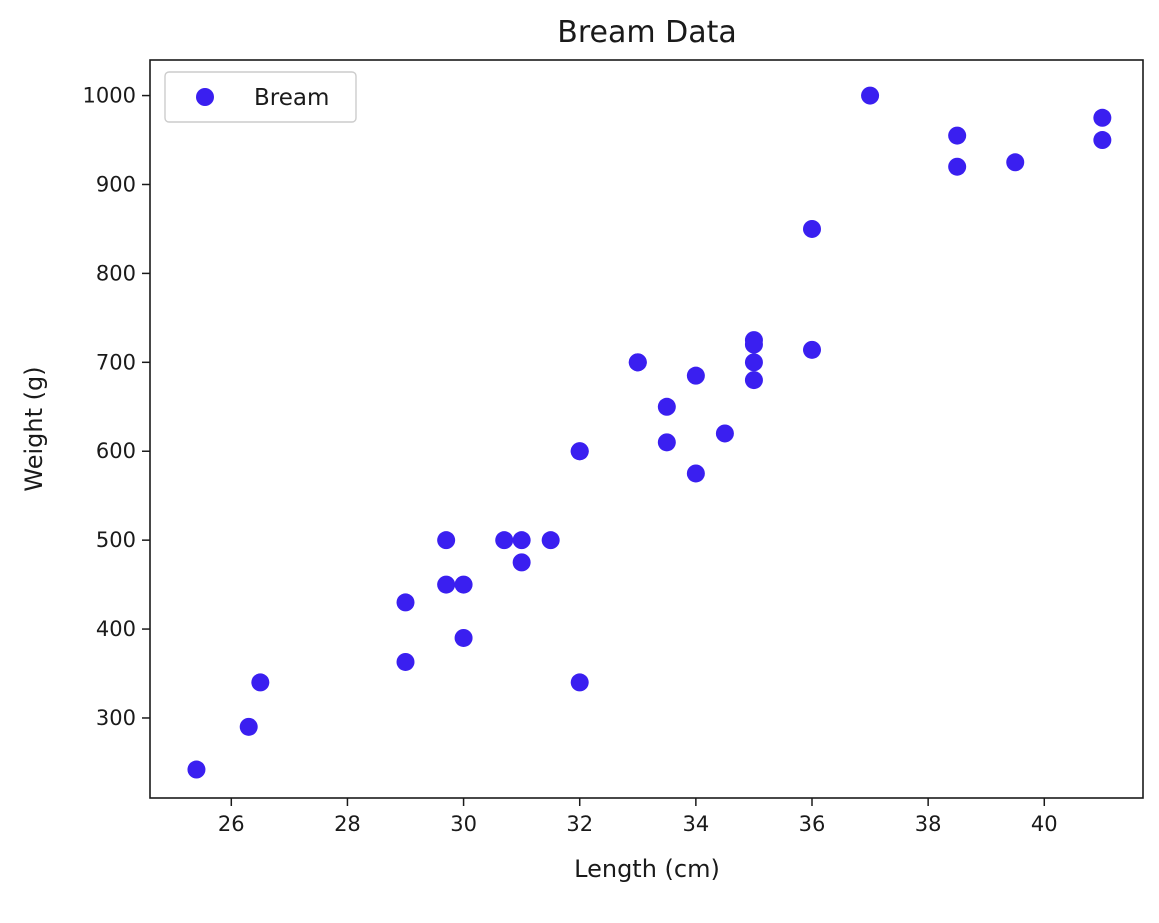 This screenshot has width=1159, height=923. What do you see at coordinates (647, 32) in the screenshot?
I see `chart-title: Bream Data` at bounding box center [647, 32].